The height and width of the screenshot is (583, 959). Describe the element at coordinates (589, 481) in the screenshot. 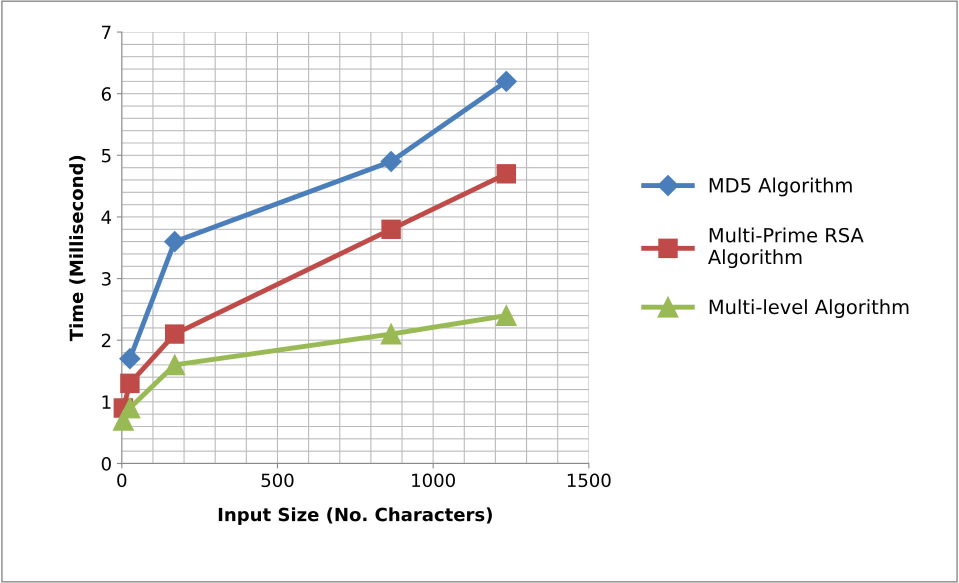

I see `x-tick-label: 1500` at that location.